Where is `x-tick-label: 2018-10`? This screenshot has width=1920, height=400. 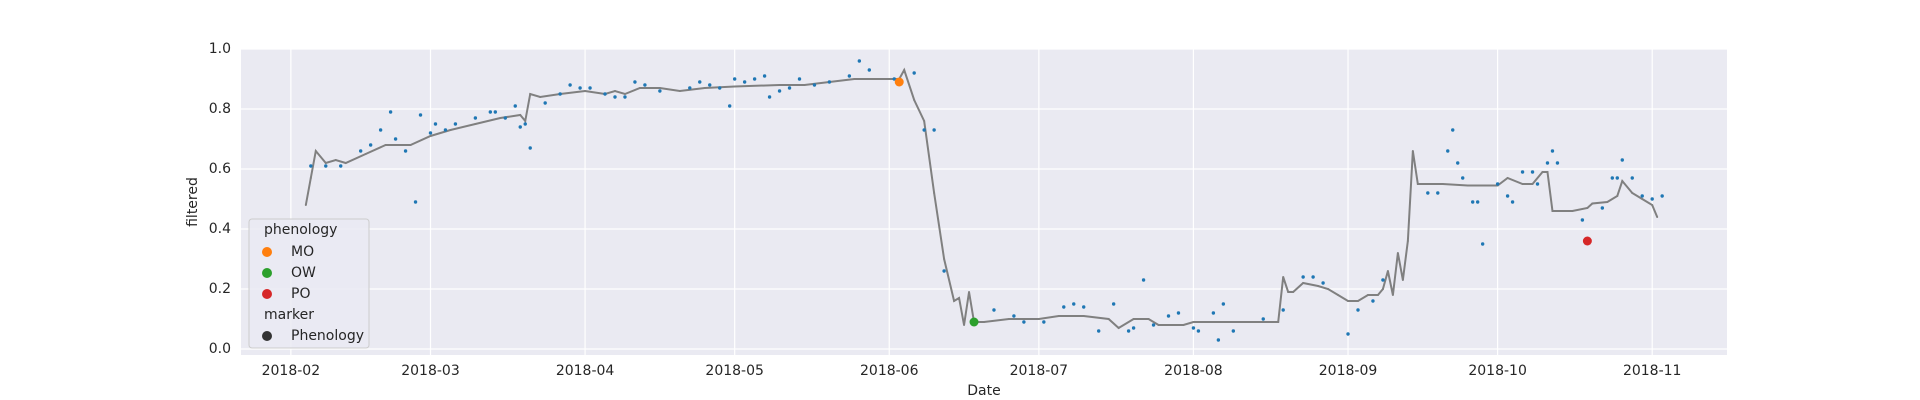 x-tick-label: 2018-10 is located at coordinates (1497, 371).